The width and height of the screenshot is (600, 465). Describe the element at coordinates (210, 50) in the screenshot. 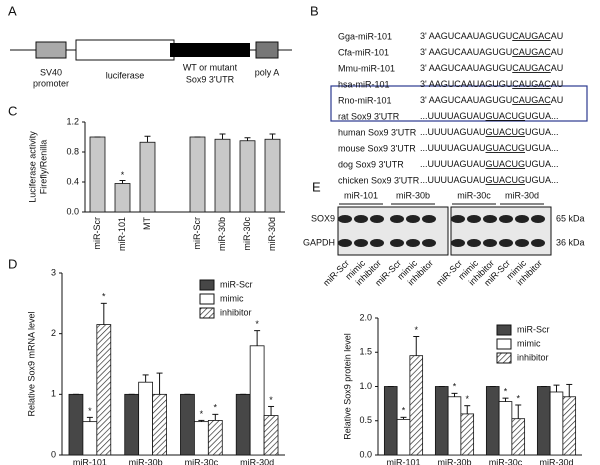

I see `utr-box` at that location.